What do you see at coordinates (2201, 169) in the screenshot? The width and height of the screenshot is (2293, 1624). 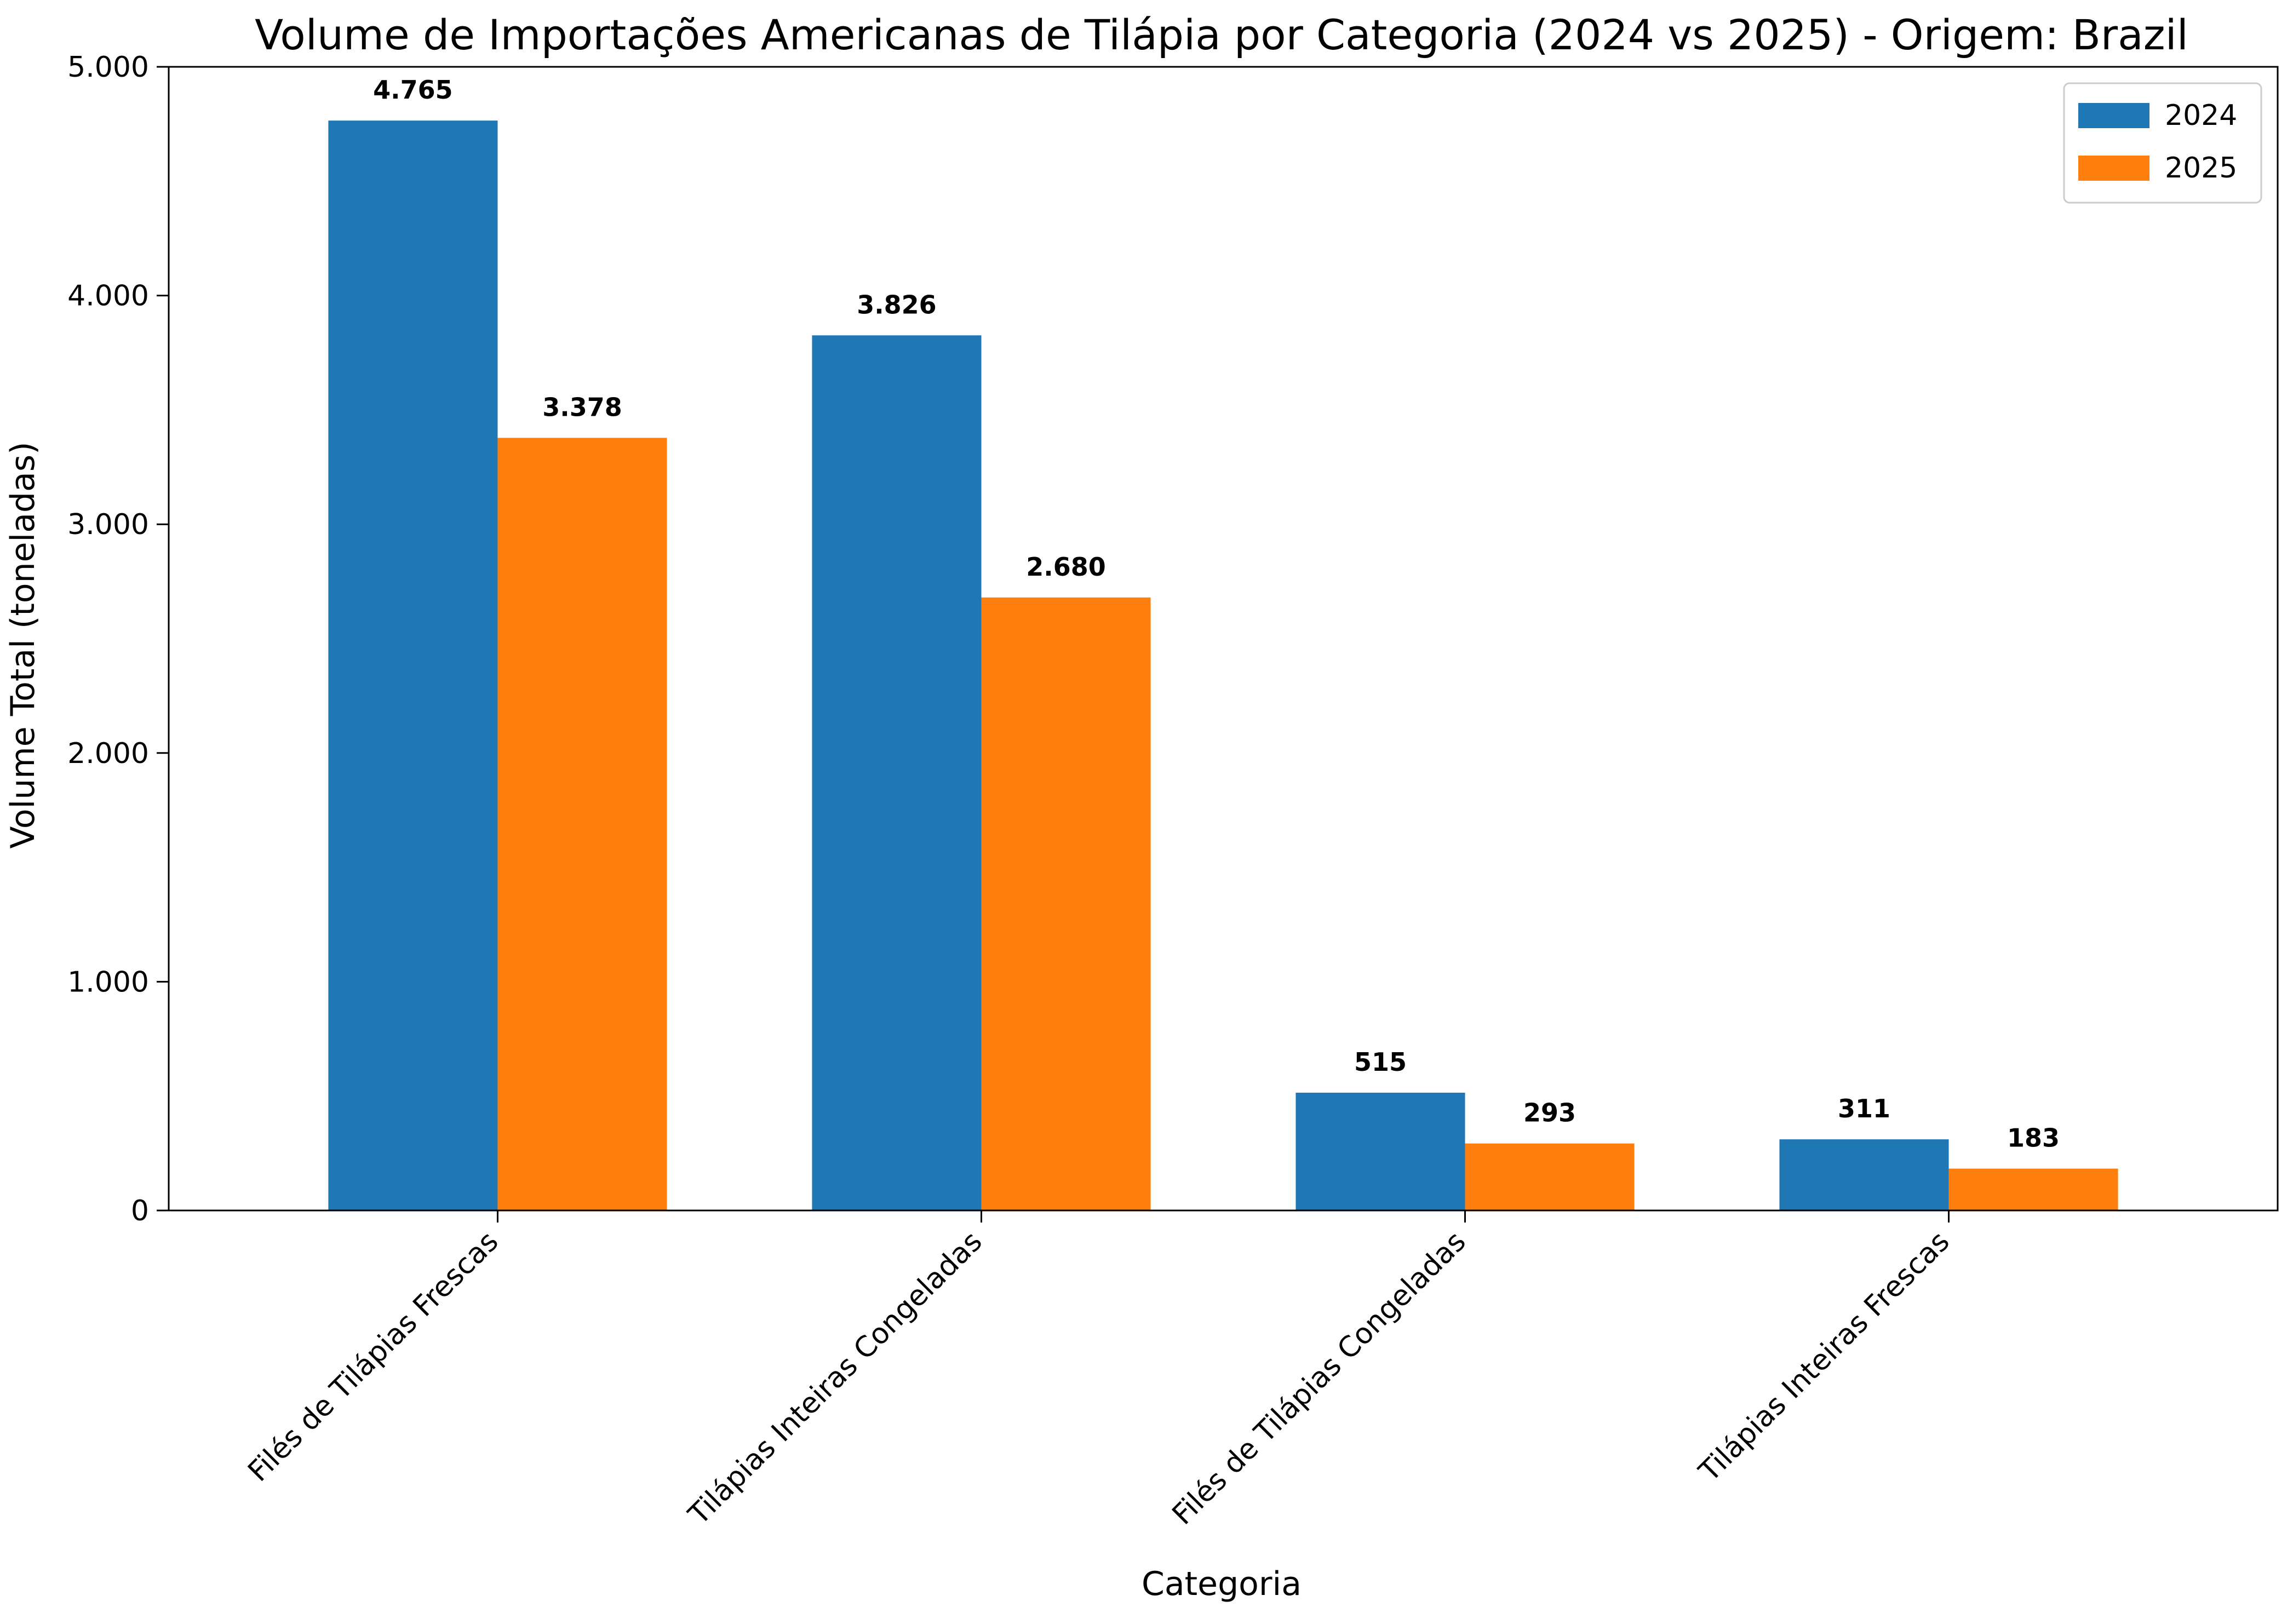 I see `legend-label-2025: 2025` at bounding box center [2201, 169].